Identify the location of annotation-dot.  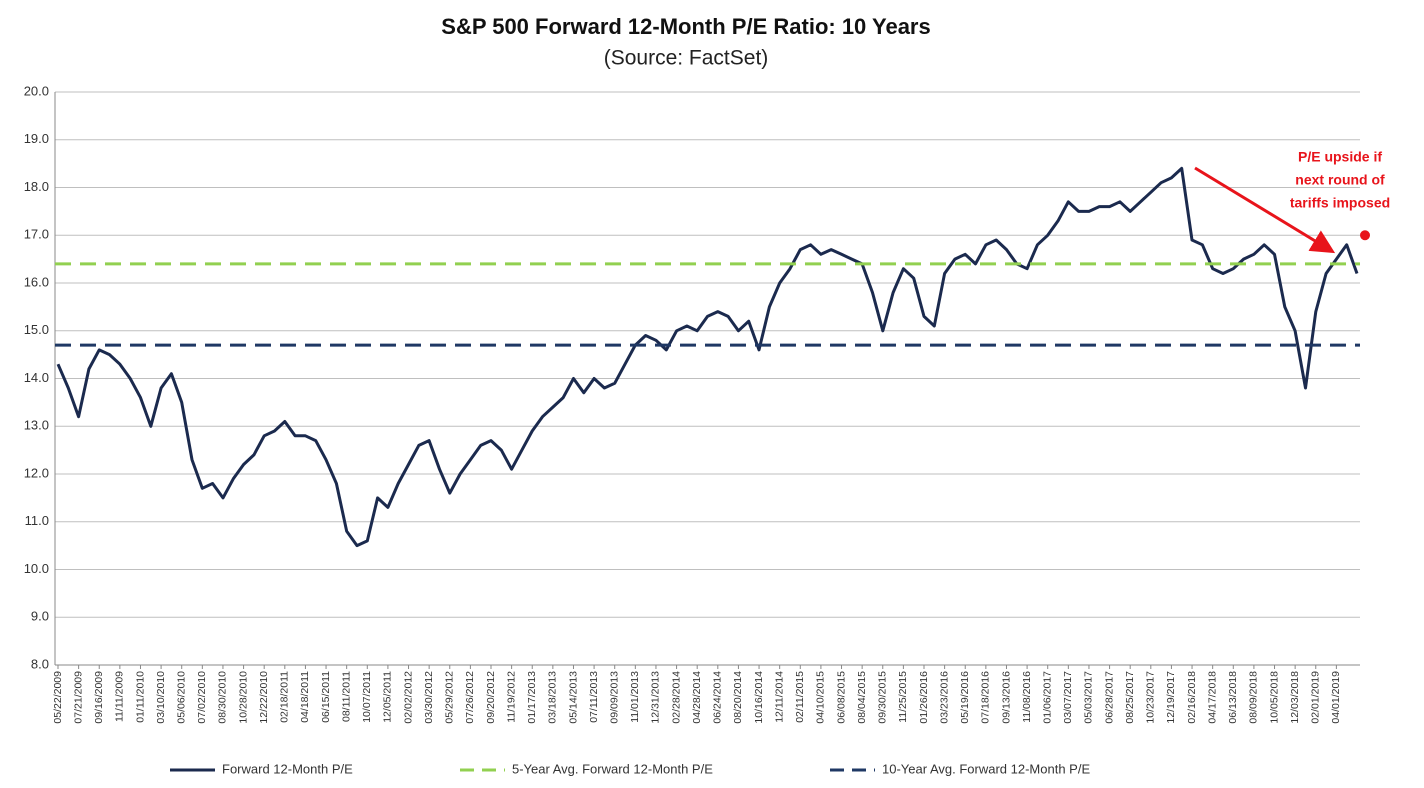
(1365, 235).